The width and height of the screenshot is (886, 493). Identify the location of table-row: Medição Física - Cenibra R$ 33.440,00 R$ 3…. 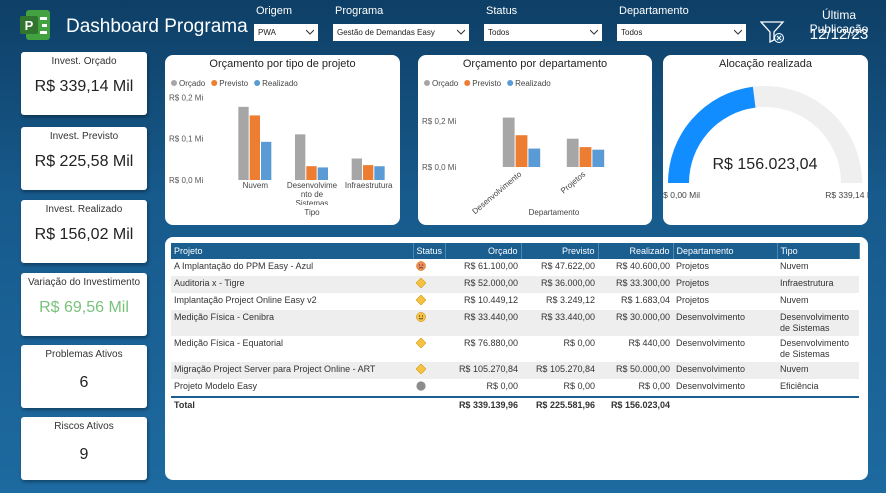
(515, 323).